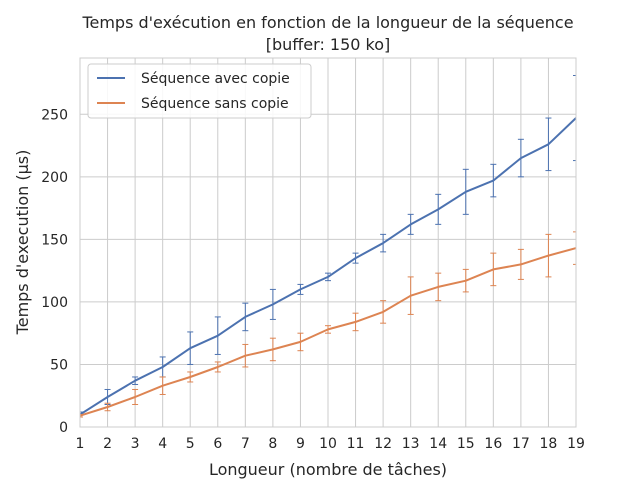 This screenshot has height=485, width=640. I want to click on y-axis-label: Temps d'execution (µs), so click(22, 243).